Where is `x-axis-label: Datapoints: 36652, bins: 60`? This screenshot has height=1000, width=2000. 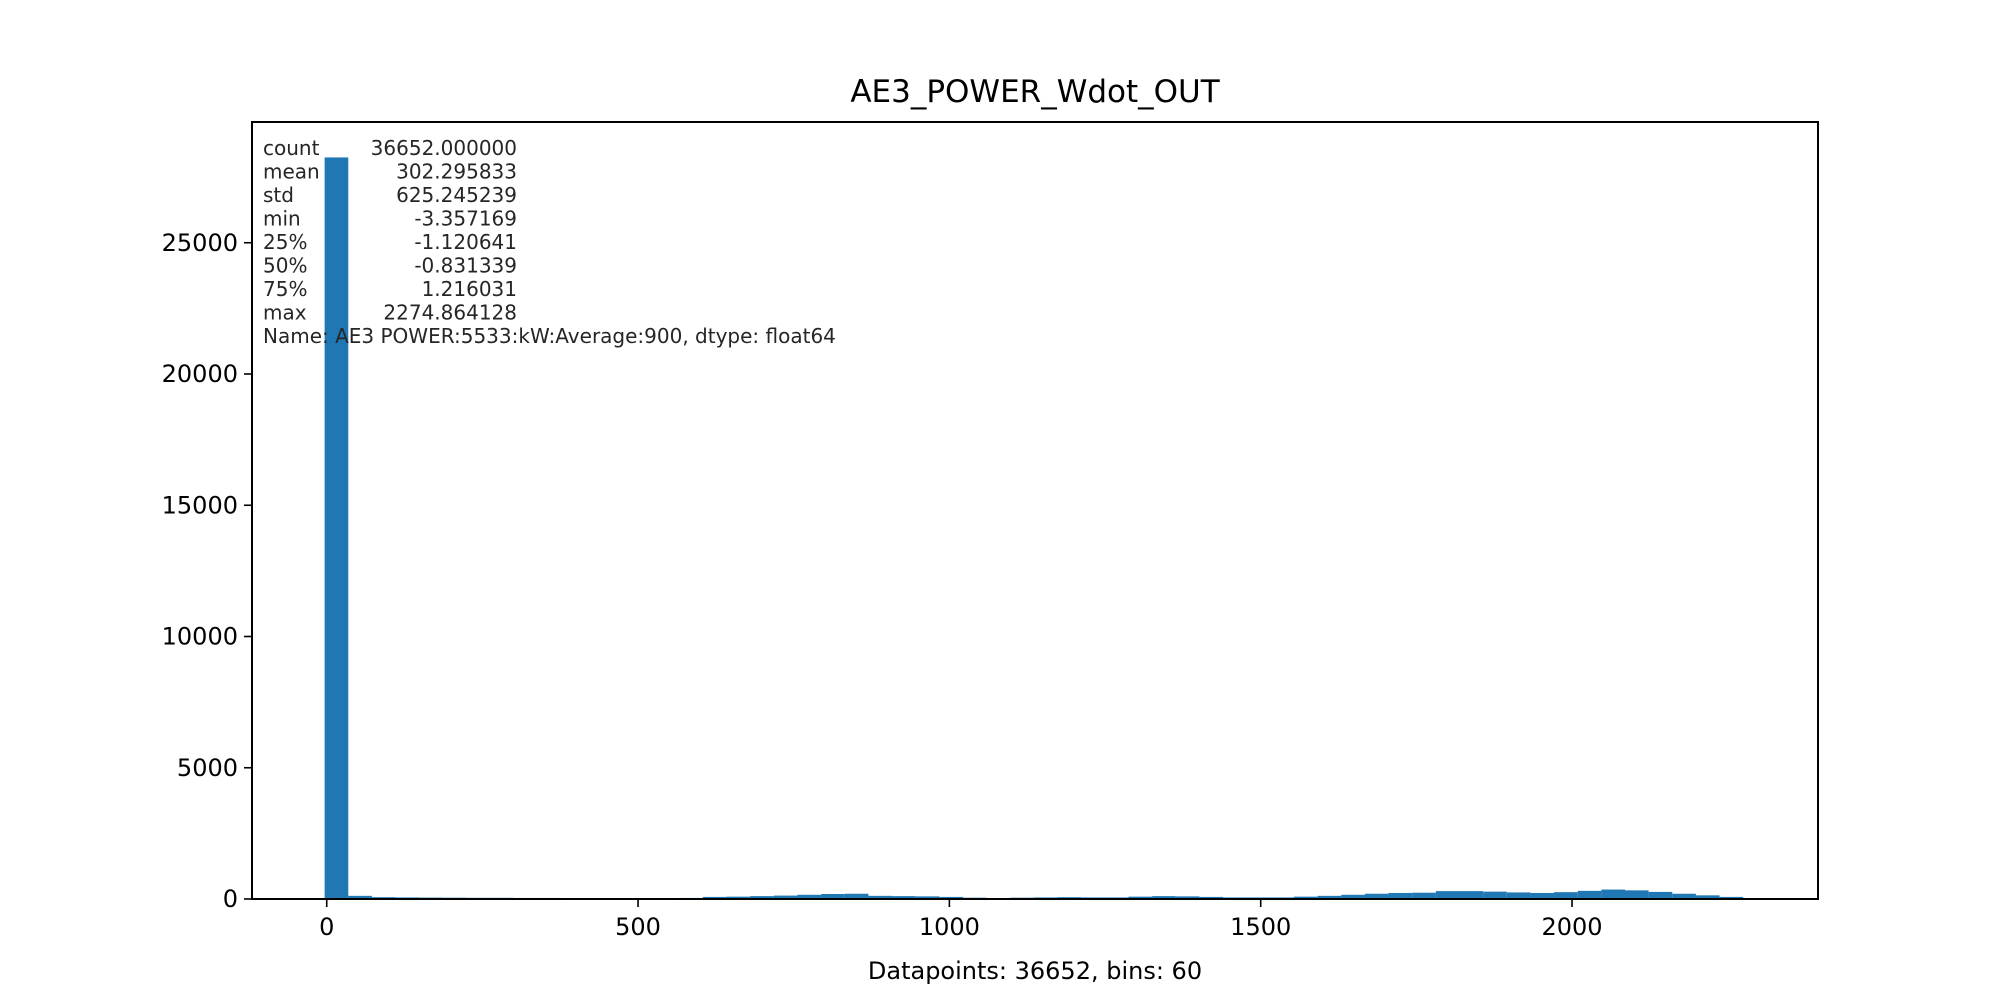 x-axis-label: Datapoints: 36652, bins: 60 is located at coordinates (1035, 971).